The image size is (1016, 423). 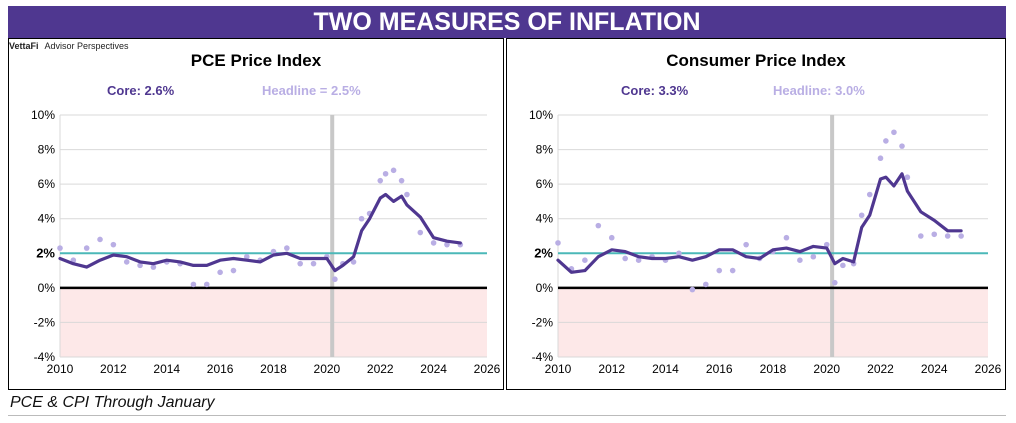 I want to click on legend-headline: Headline = 2.5%, so click(x=311, y=90).